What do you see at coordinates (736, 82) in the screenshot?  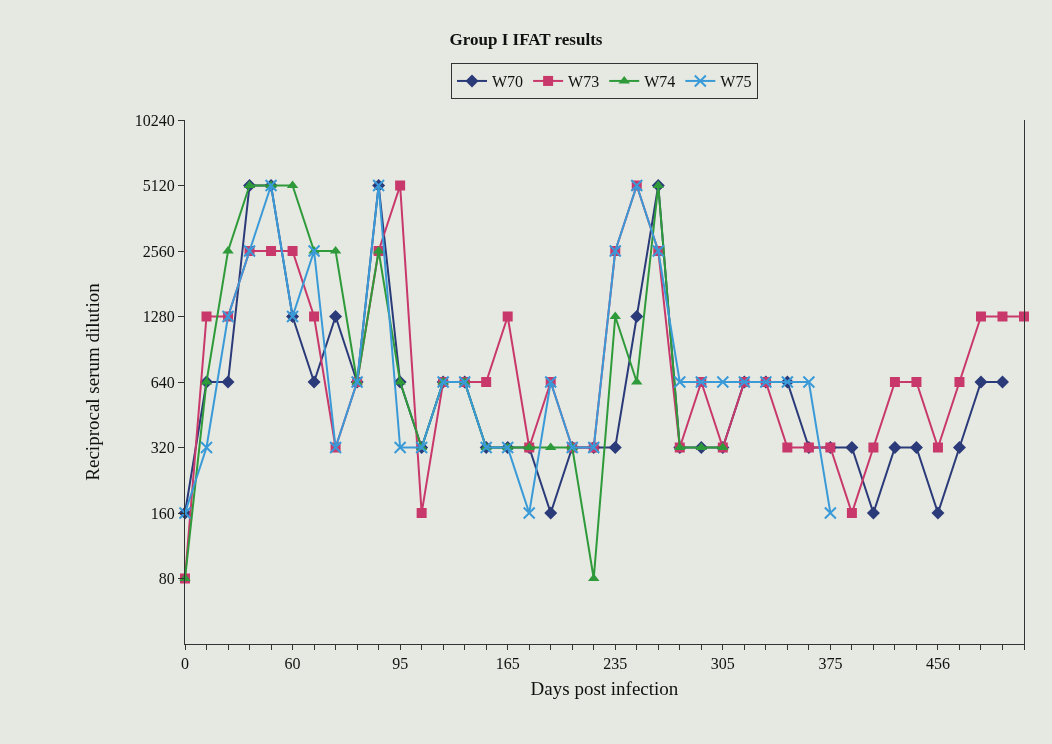 I see `legend-label: W75` at bounding box center [736, 82].